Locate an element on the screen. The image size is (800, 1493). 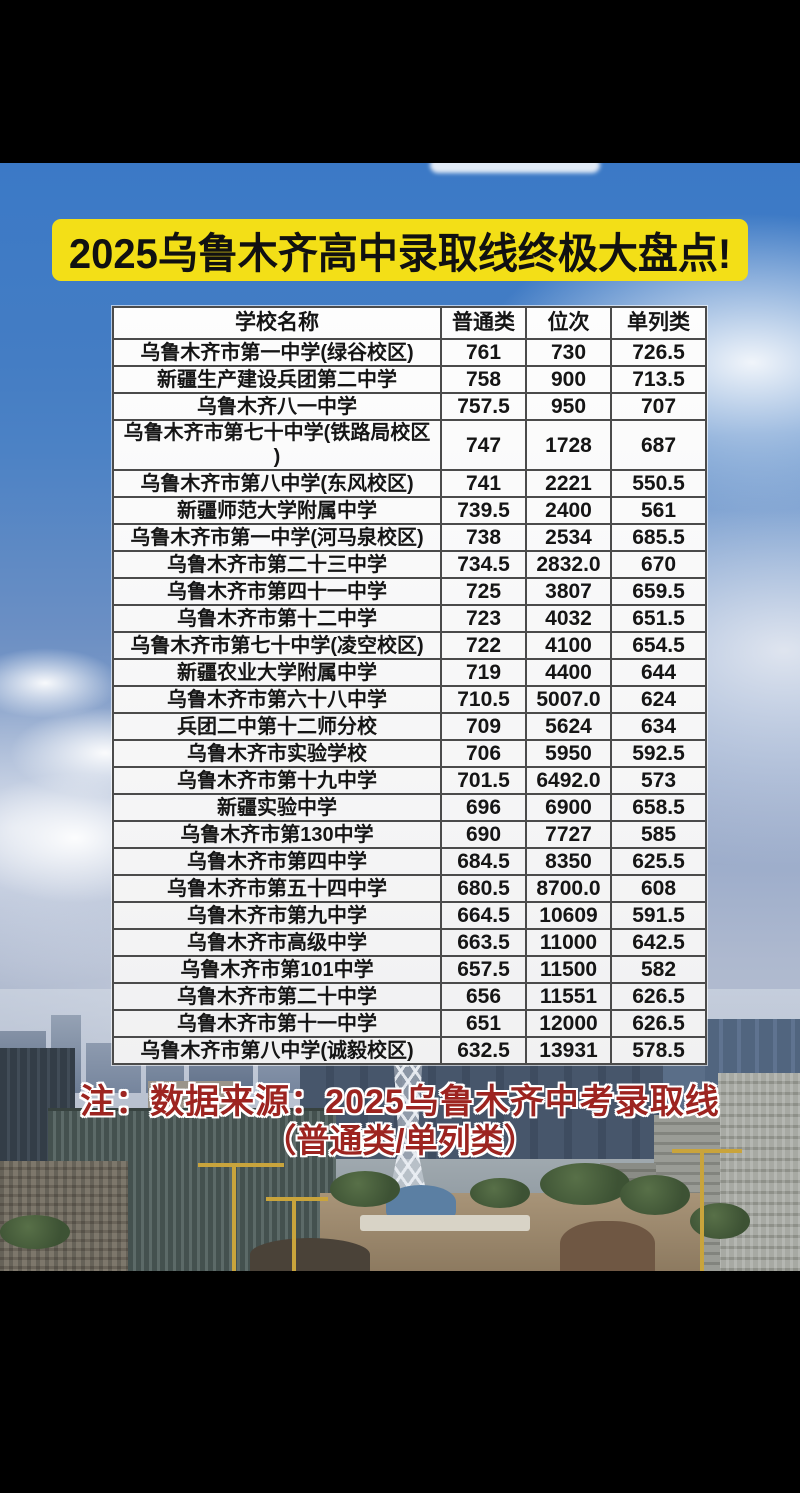
score-cell: 664.5 is located at coordinates (483, 915).